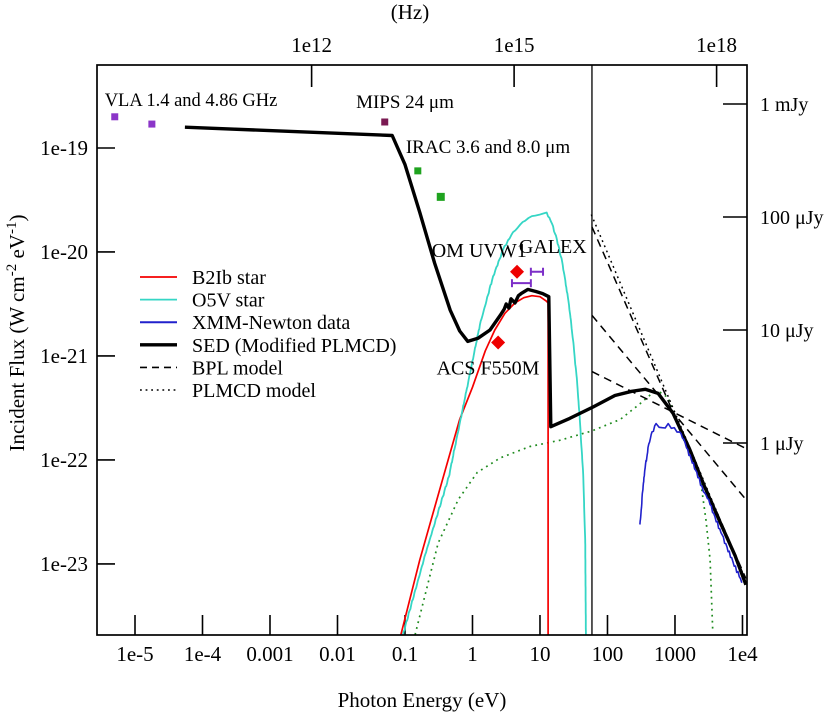 This screenshot has height=719, width=830. Describe the element at coordinates (479, 251) in the screenshot. I see `om-uvw1-label: OM UVW1` at that location.